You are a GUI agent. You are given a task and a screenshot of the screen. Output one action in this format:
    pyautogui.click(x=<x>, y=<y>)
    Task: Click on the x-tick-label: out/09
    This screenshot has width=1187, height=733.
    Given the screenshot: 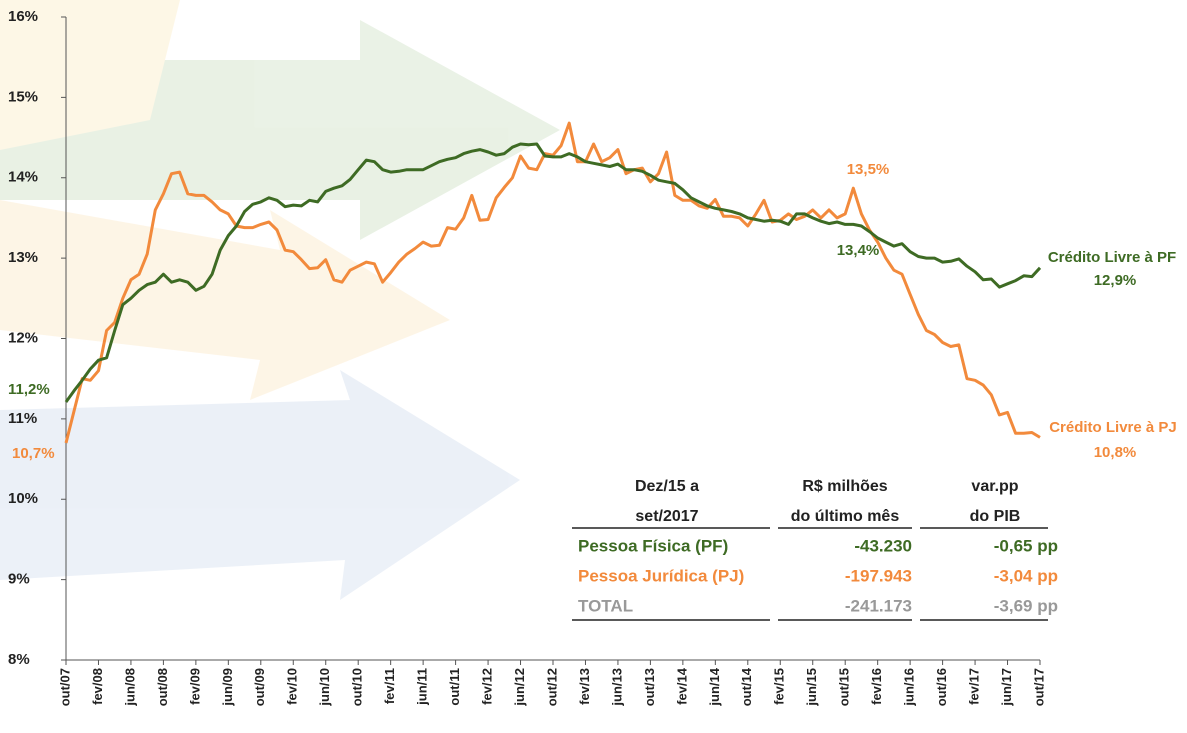 What is the action you would take?
    pyautogui.click(x=259, y=687)
    